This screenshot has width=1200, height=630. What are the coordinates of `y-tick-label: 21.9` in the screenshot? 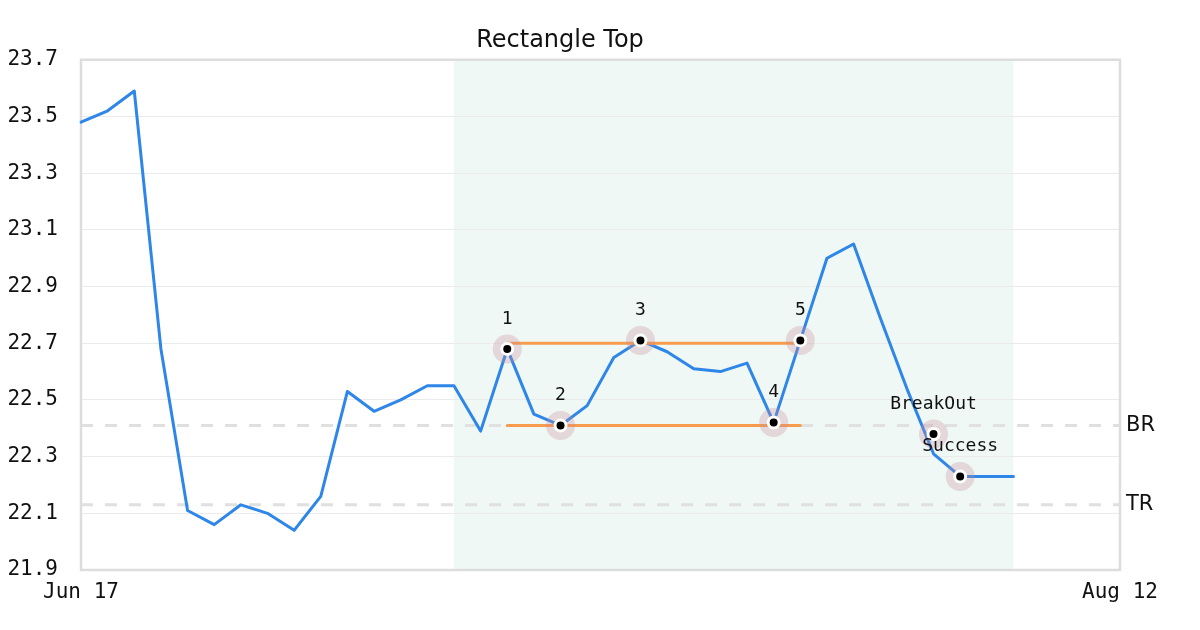 It's located at (32, 568).